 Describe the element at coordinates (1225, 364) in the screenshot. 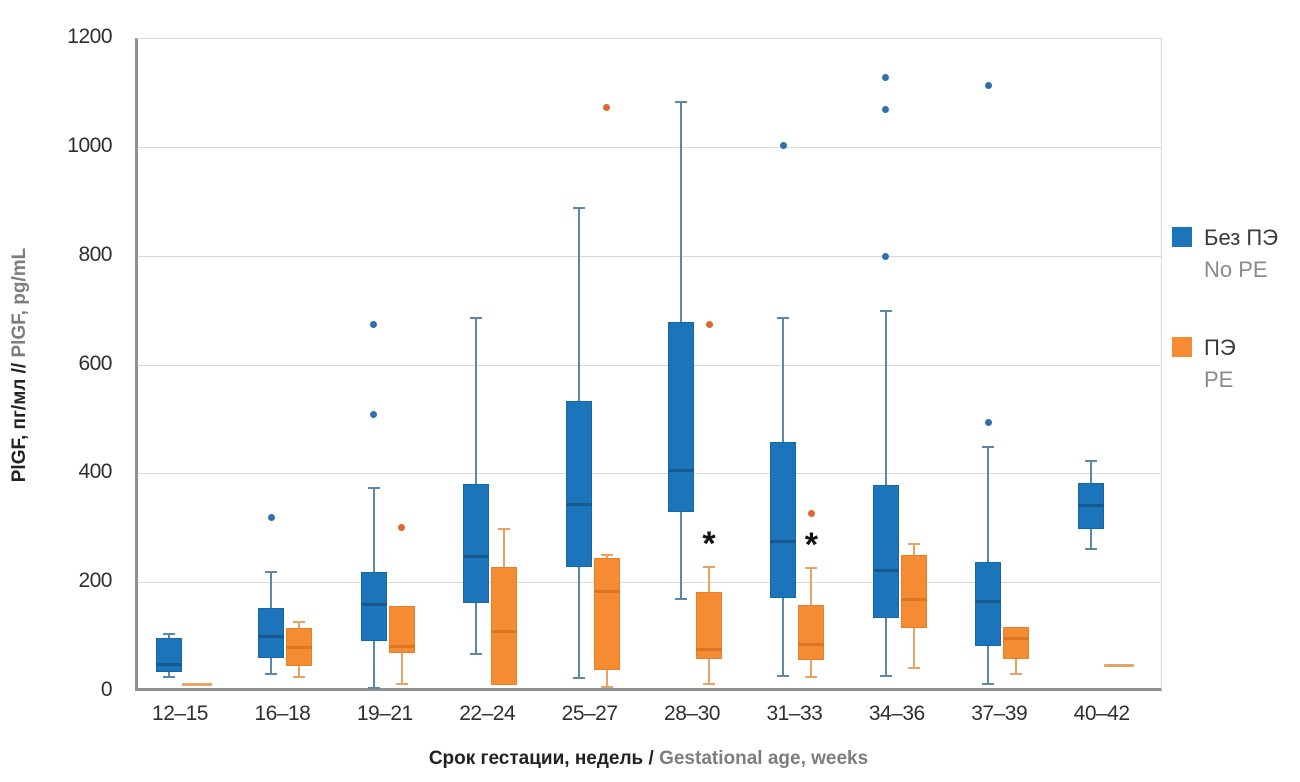

I see `legend-item-pe: ПЭ PE` at that location.